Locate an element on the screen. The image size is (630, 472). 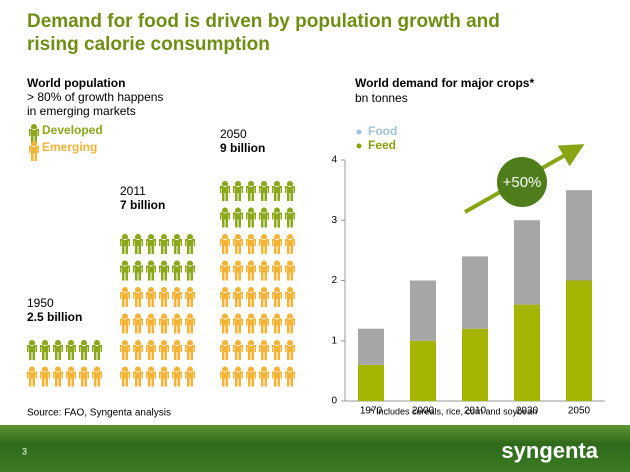
logo: syngenta is located at coordinates (549, 450).